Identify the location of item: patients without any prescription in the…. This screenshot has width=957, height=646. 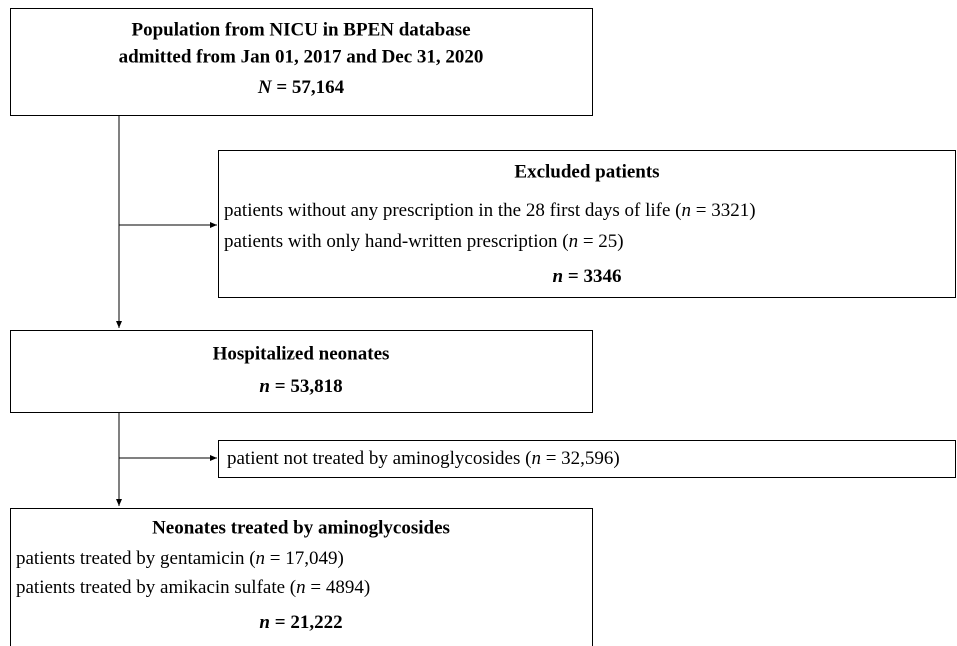
(490, 210).